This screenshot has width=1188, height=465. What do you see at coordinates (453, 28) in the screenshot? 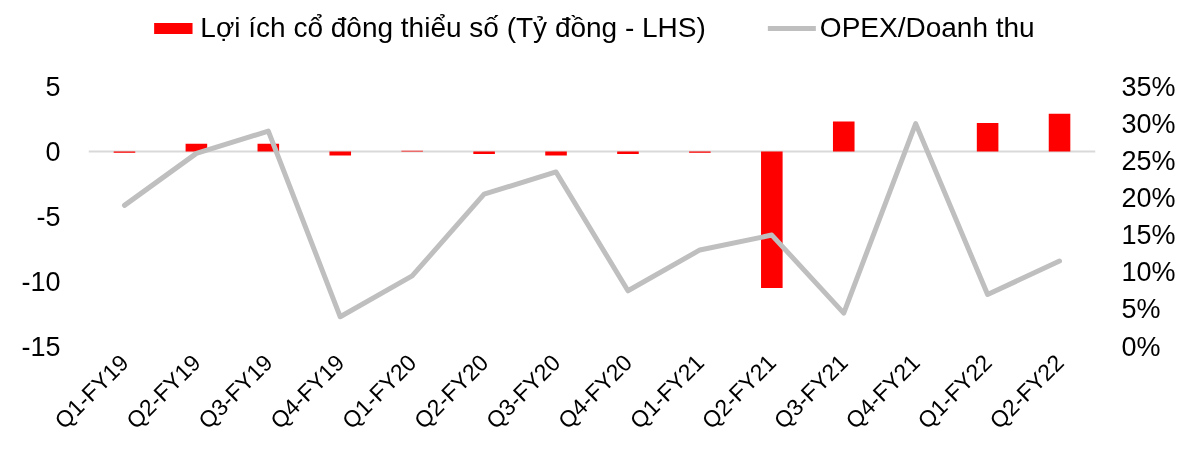
I see `legend-label: Lợi ích cổ đông thiểu số (Tỷ đồng - LHS)` at bounding box center [453, 28].